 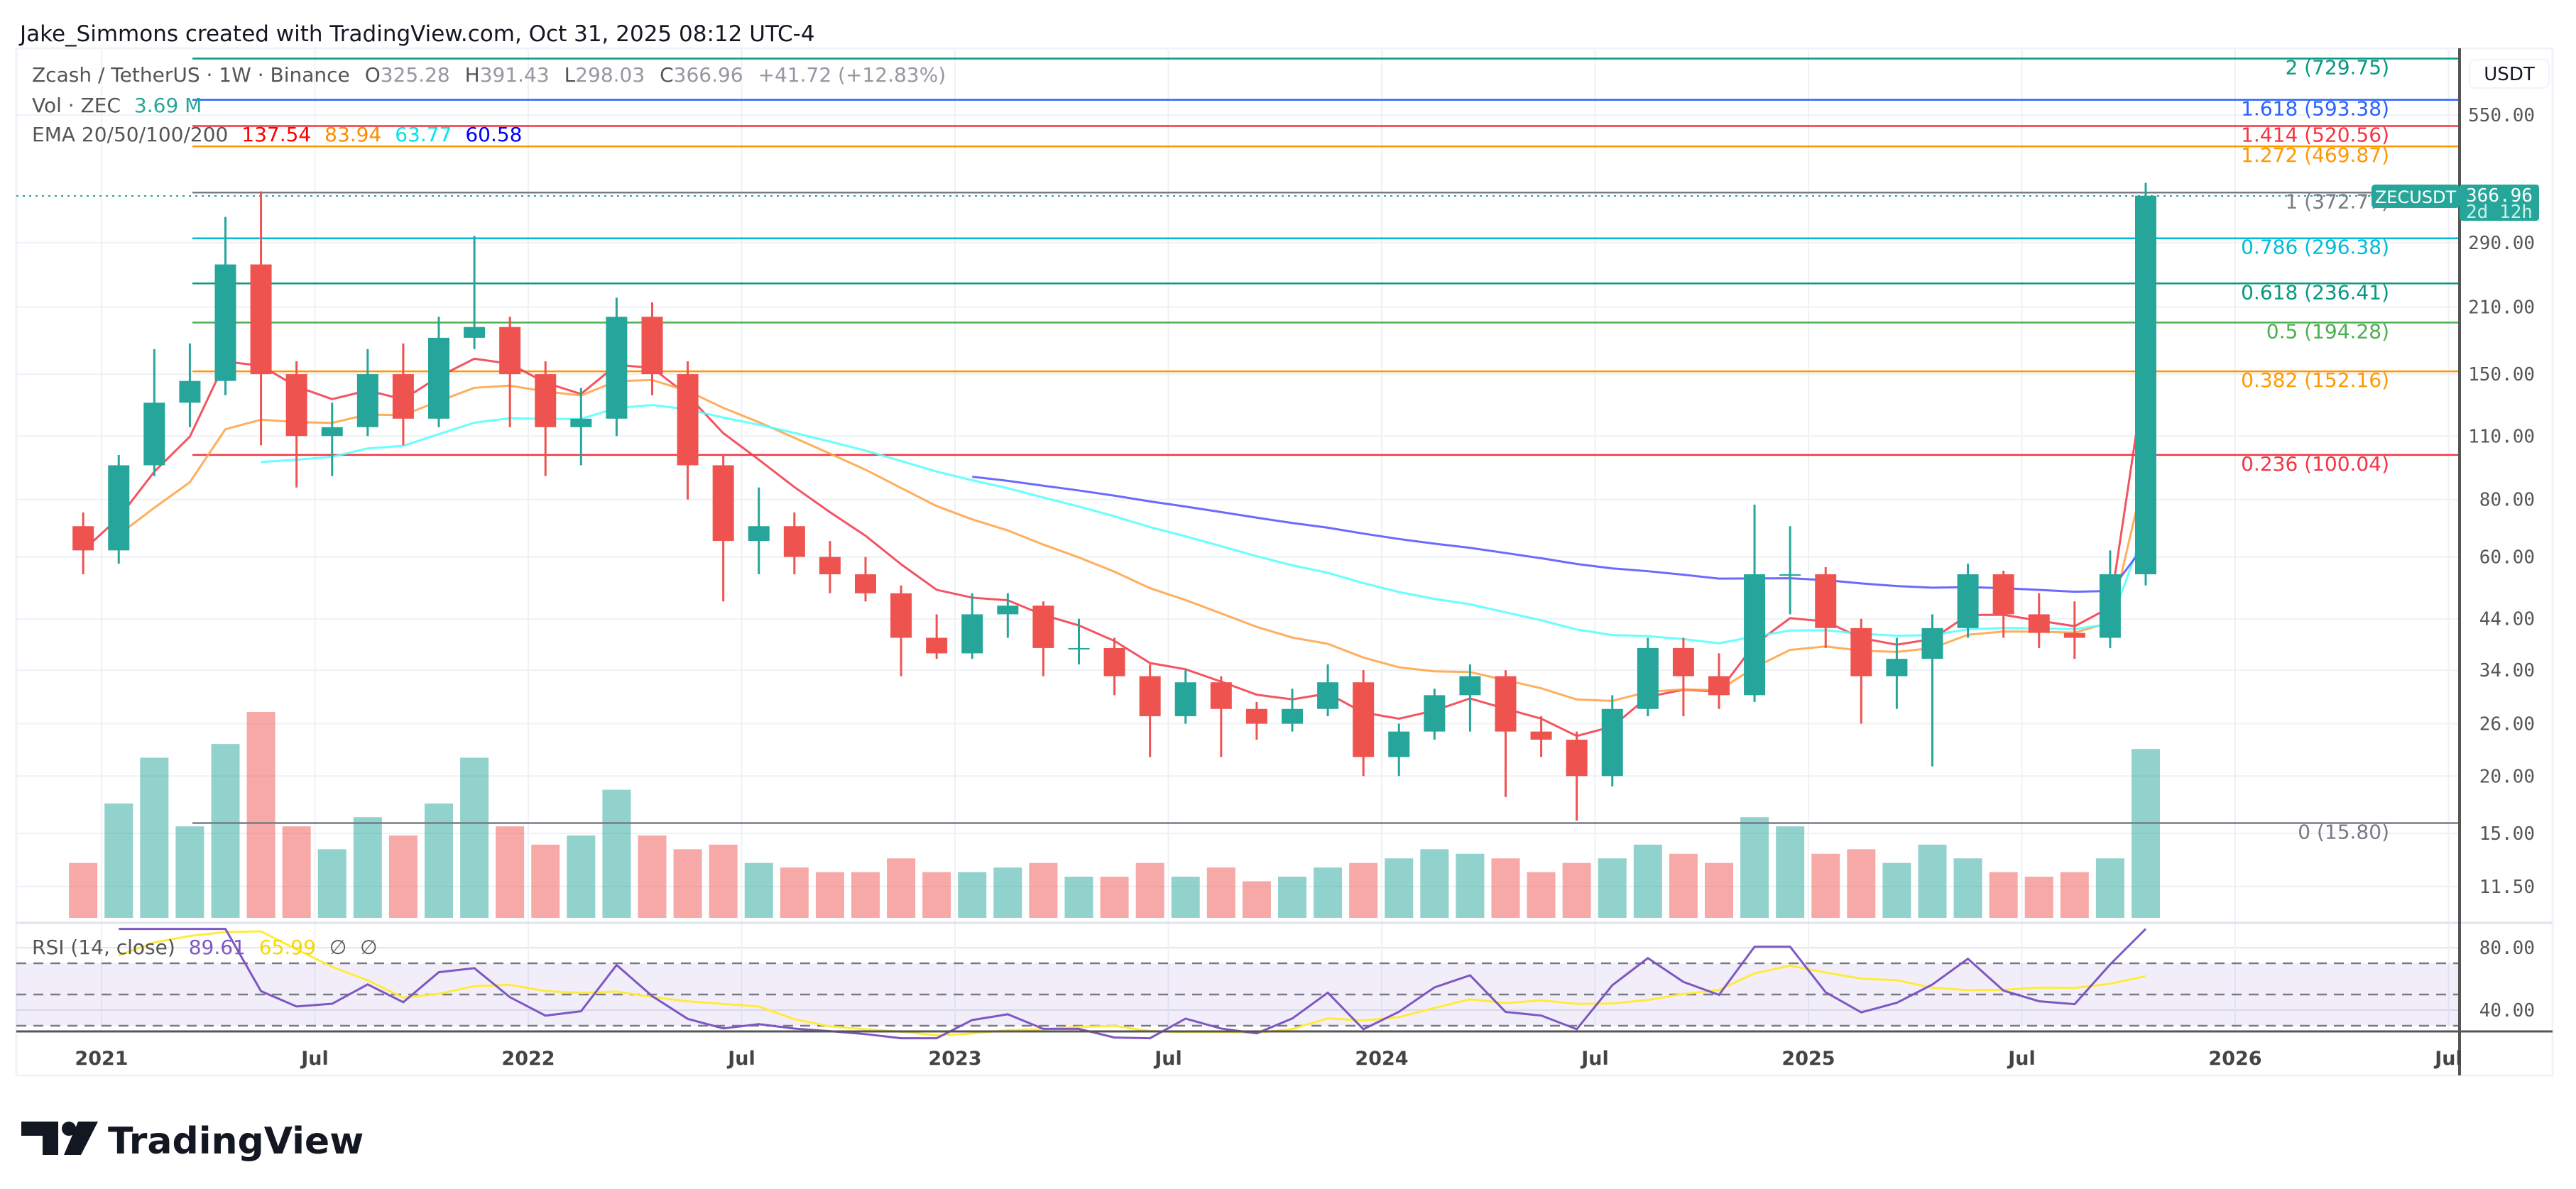 What do you see at coordinates (2315, 134) in the screenshot?
I see `fib-label: 1.414 (520.56)` at bounding box center [2315, 134].